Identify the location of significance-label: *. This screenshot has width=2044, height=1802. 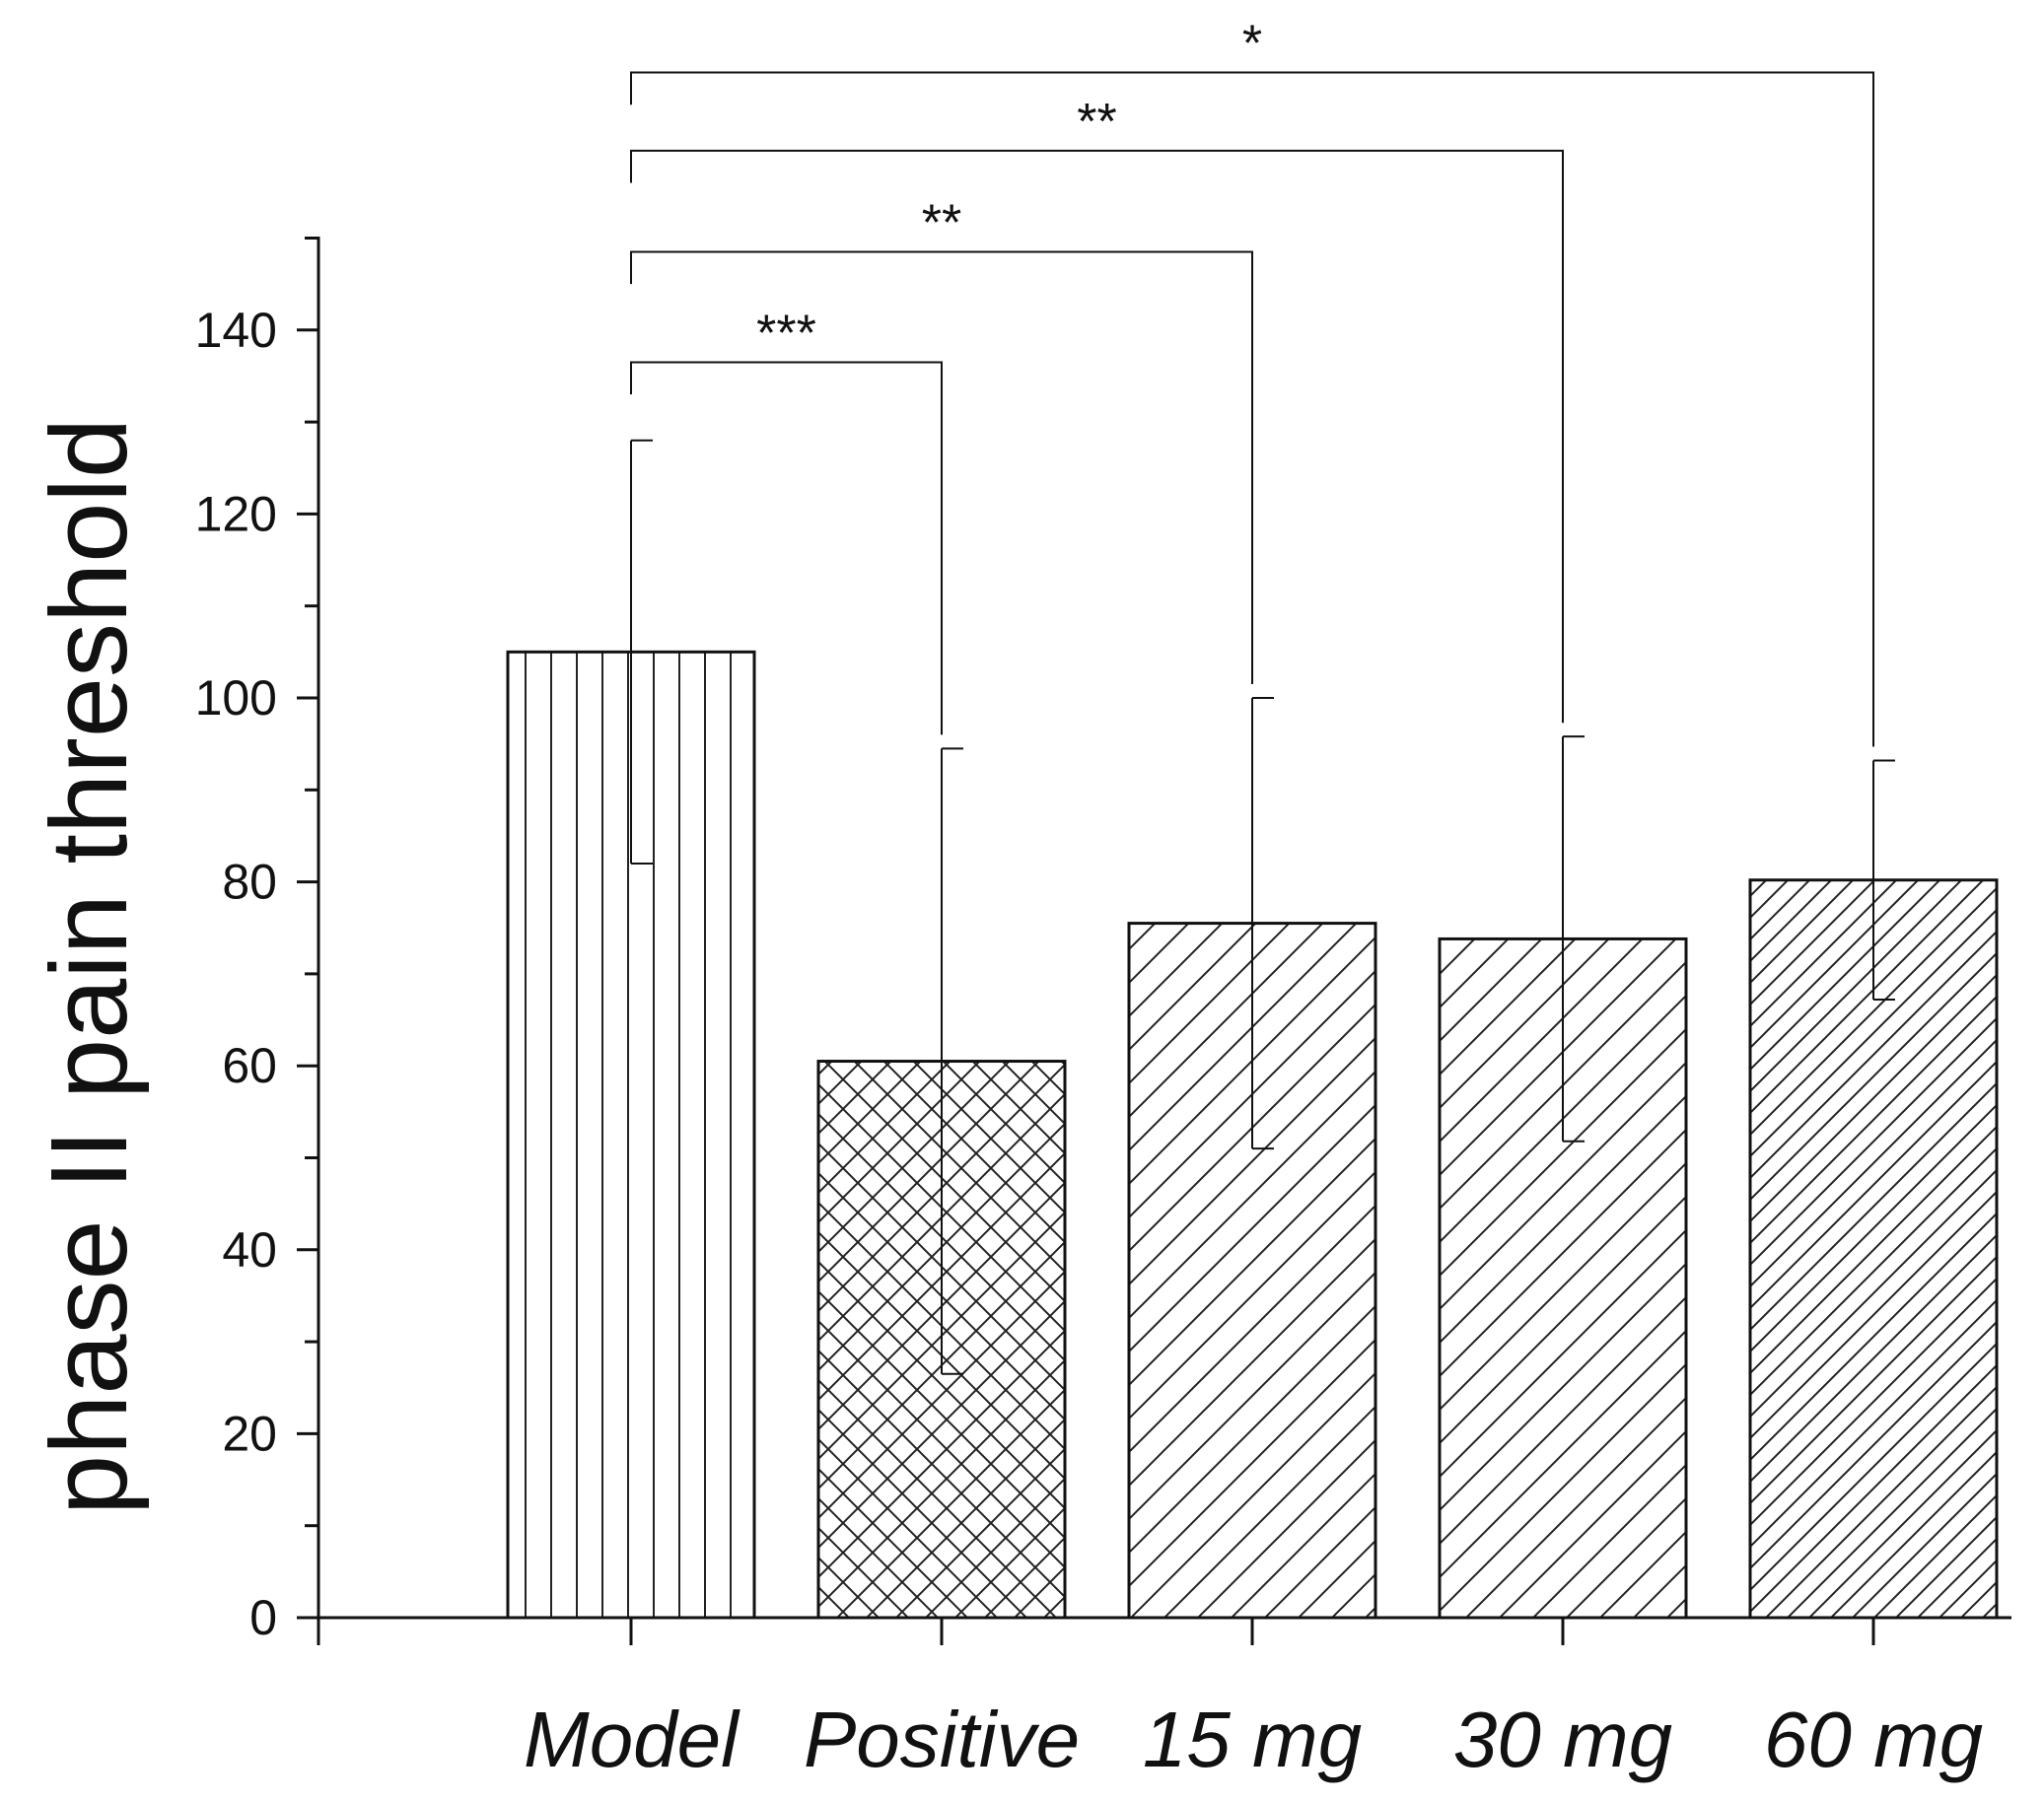
(1252, 44).